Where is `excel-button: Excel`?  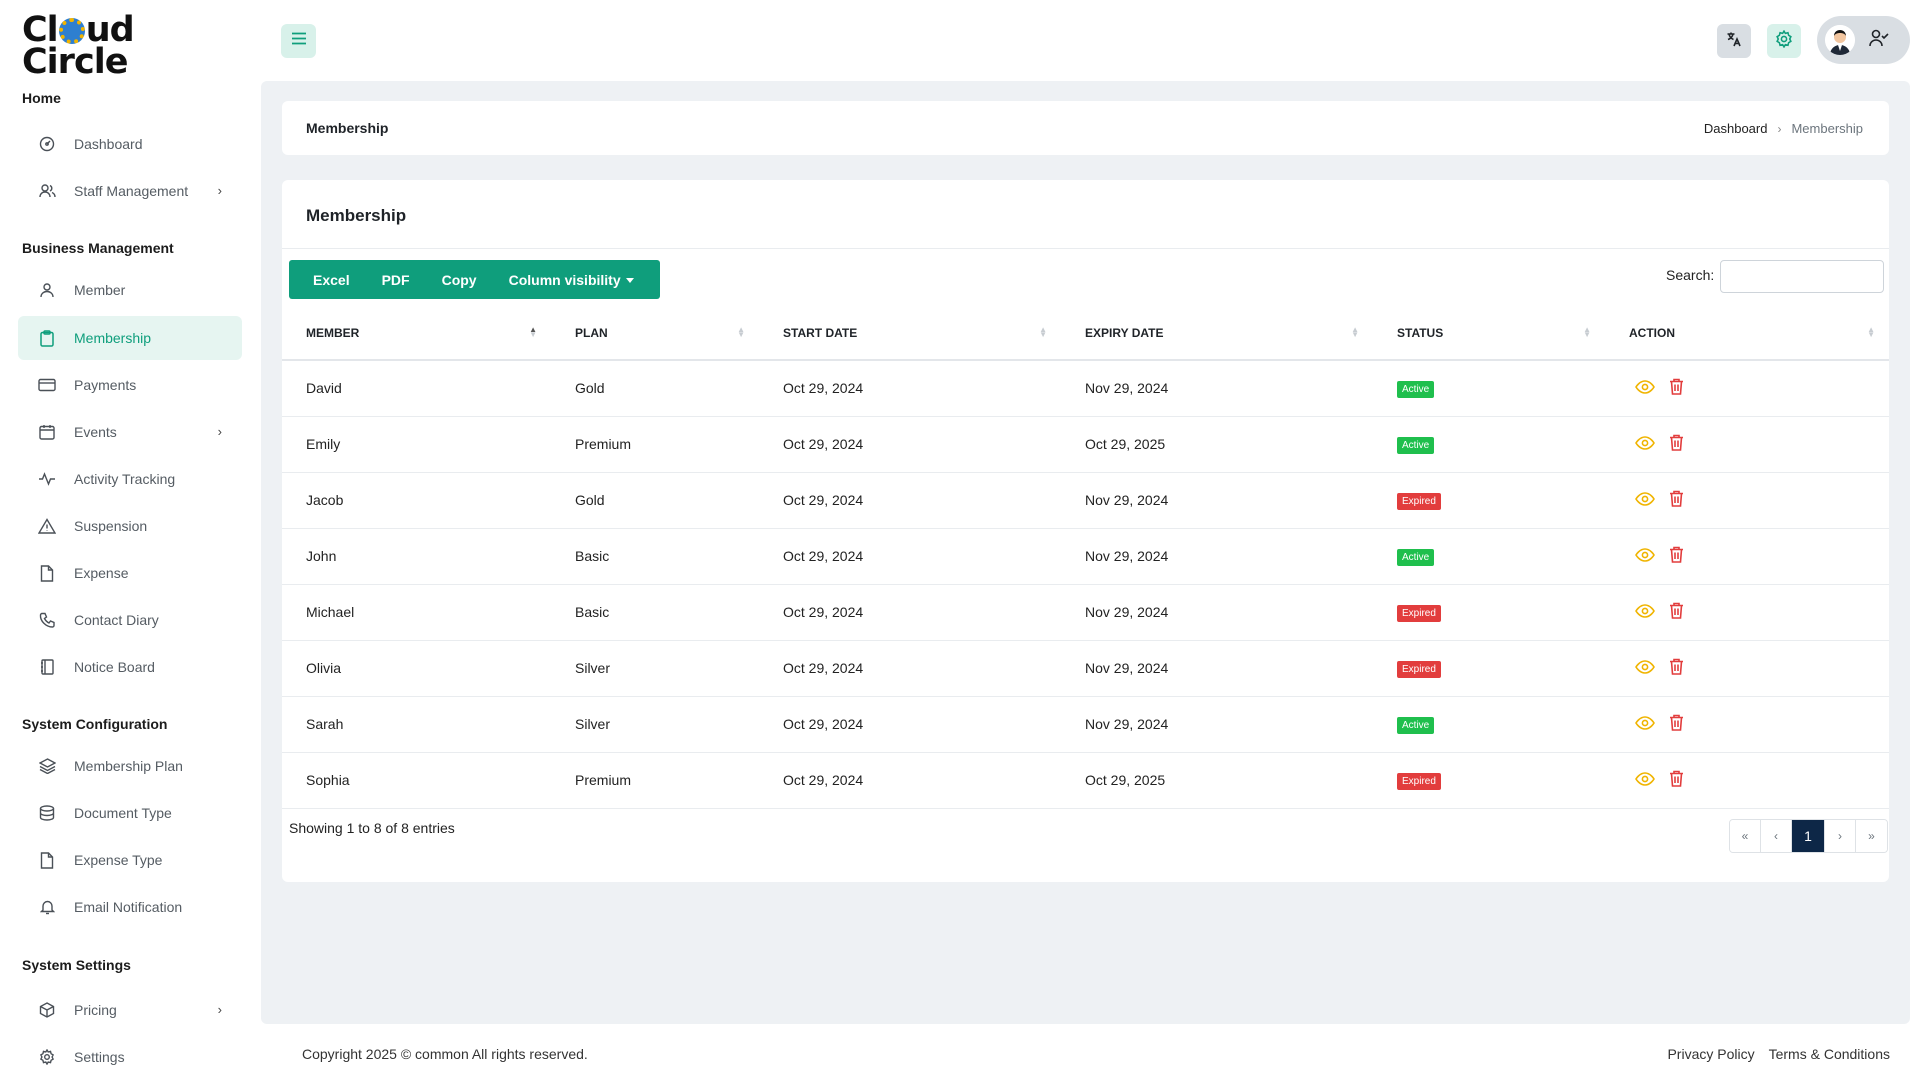 excel-button: Excel is located at coordinates (331, 279).